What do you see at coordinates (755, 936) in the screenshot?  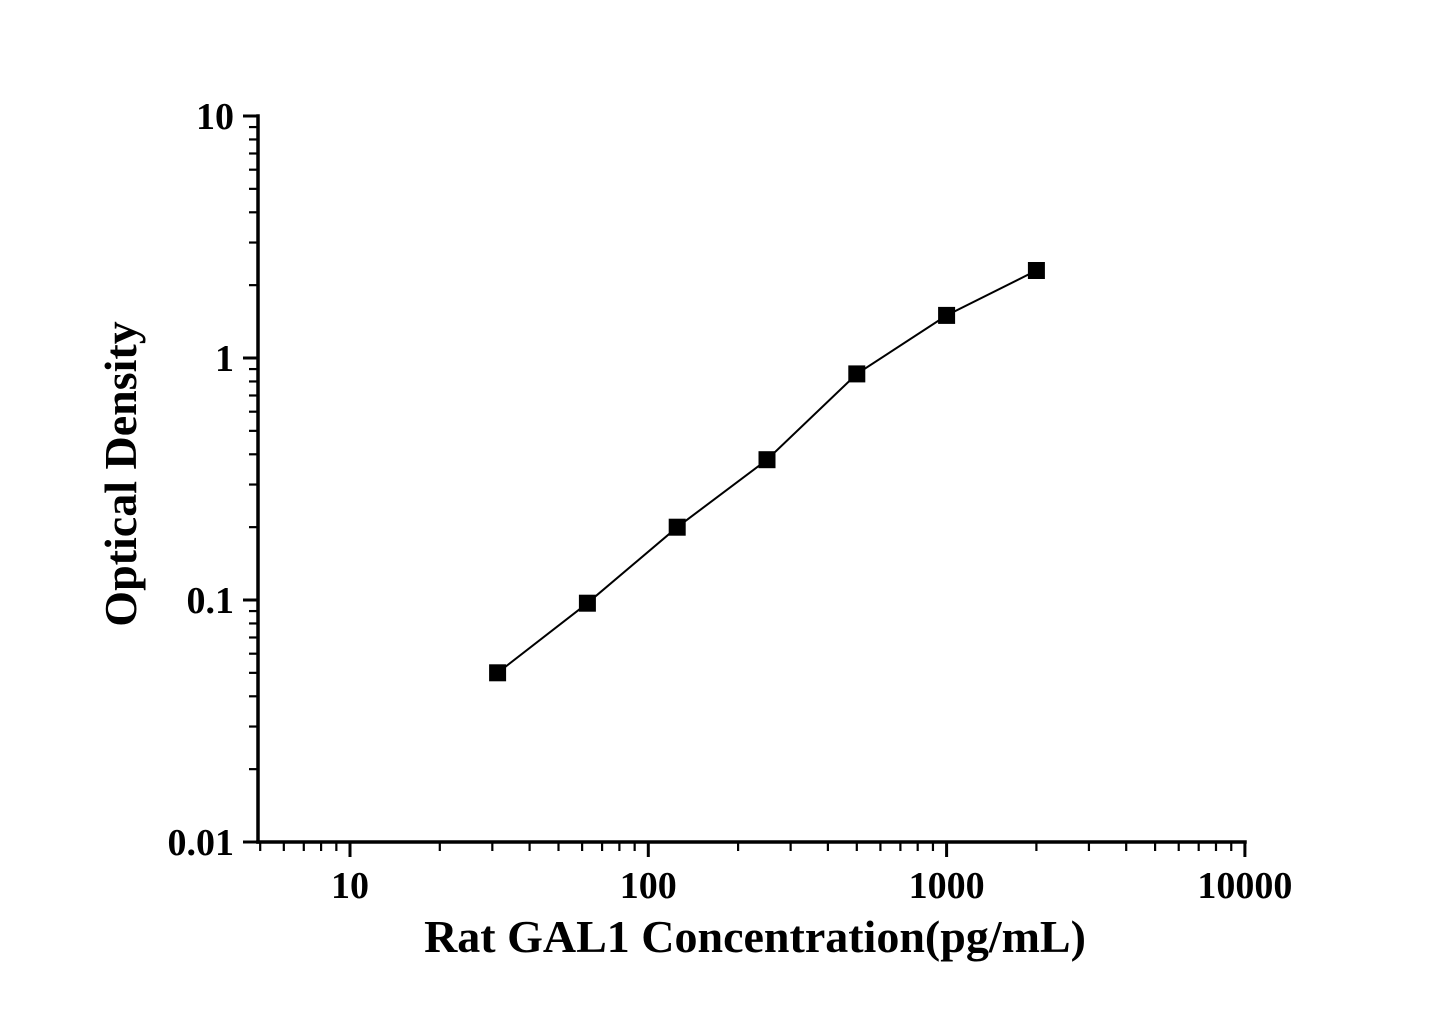 I see `x-axis-title: Rat GAL1 Concentration(pg/mL)` at bounding box center [755, 936].